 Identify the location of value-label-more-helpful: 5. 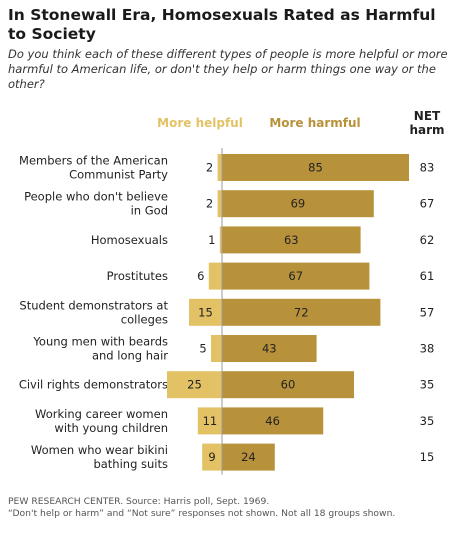
(202, 349).